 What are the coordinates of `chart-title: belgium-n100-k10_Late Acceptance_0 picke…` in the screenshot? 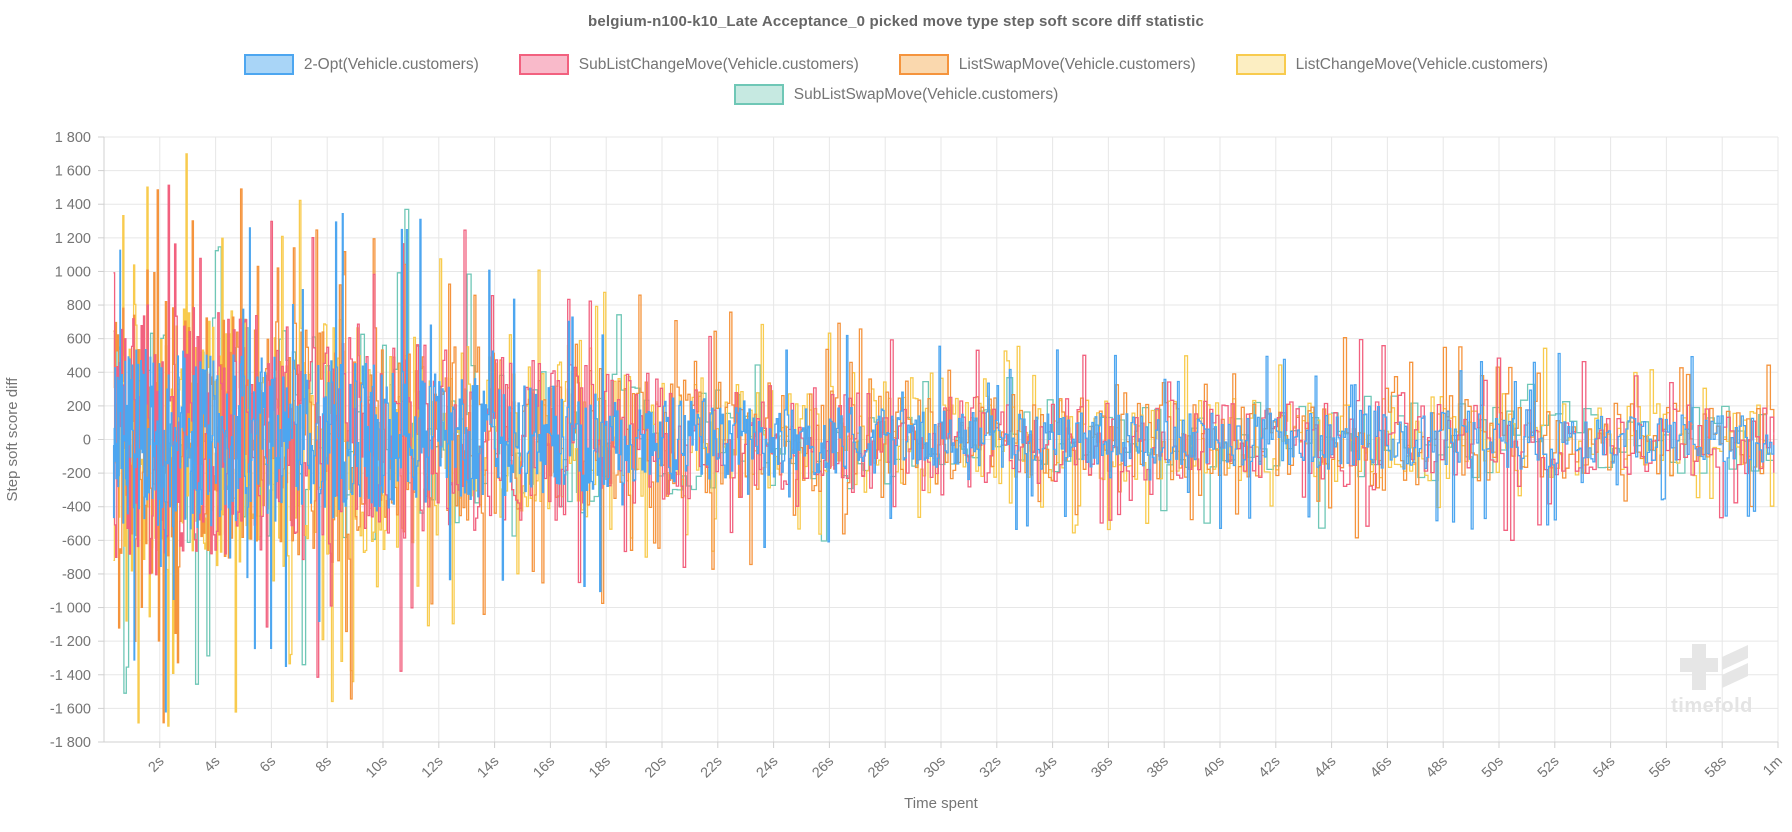 It's located at (896, 21).